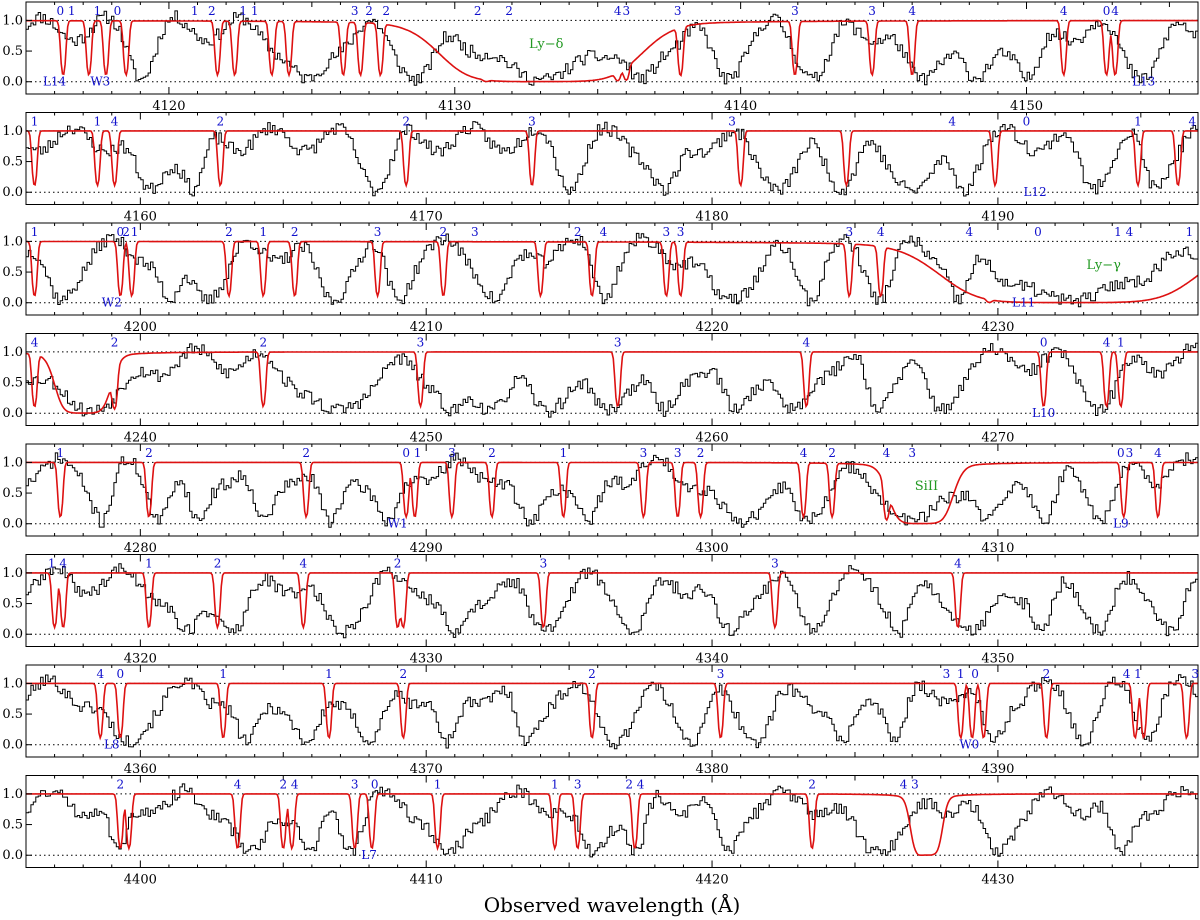 The width and height of the screenshot is (1200, 920). I want to click on x-tick-label: 4390, so click(997, 769).